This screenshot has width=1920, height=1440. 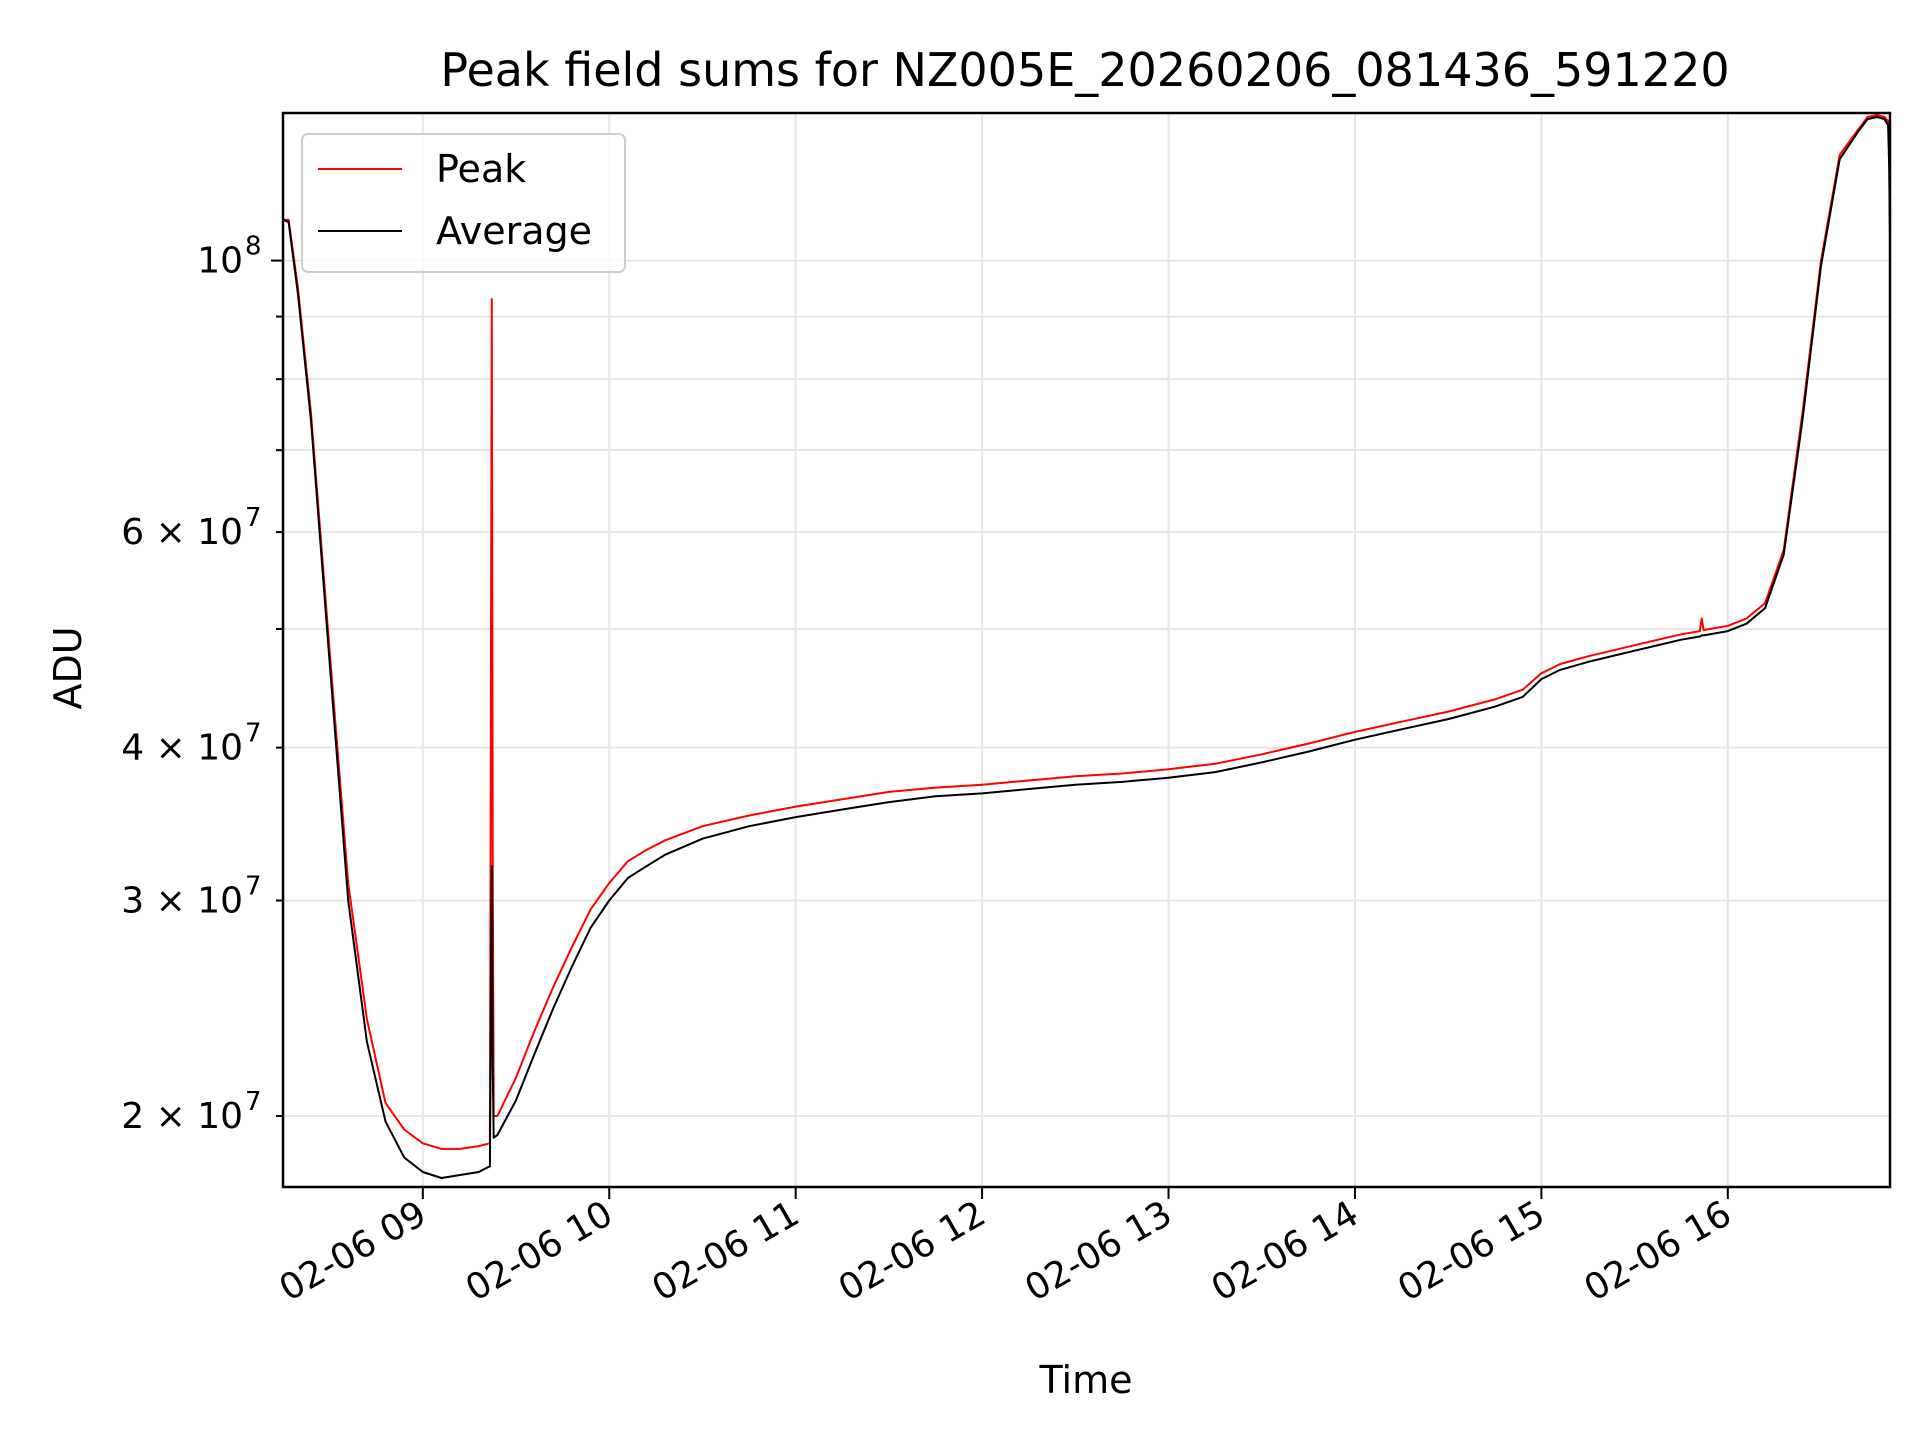 I want to click on legend-peak-label: Peak, so click(x=481, y=169).